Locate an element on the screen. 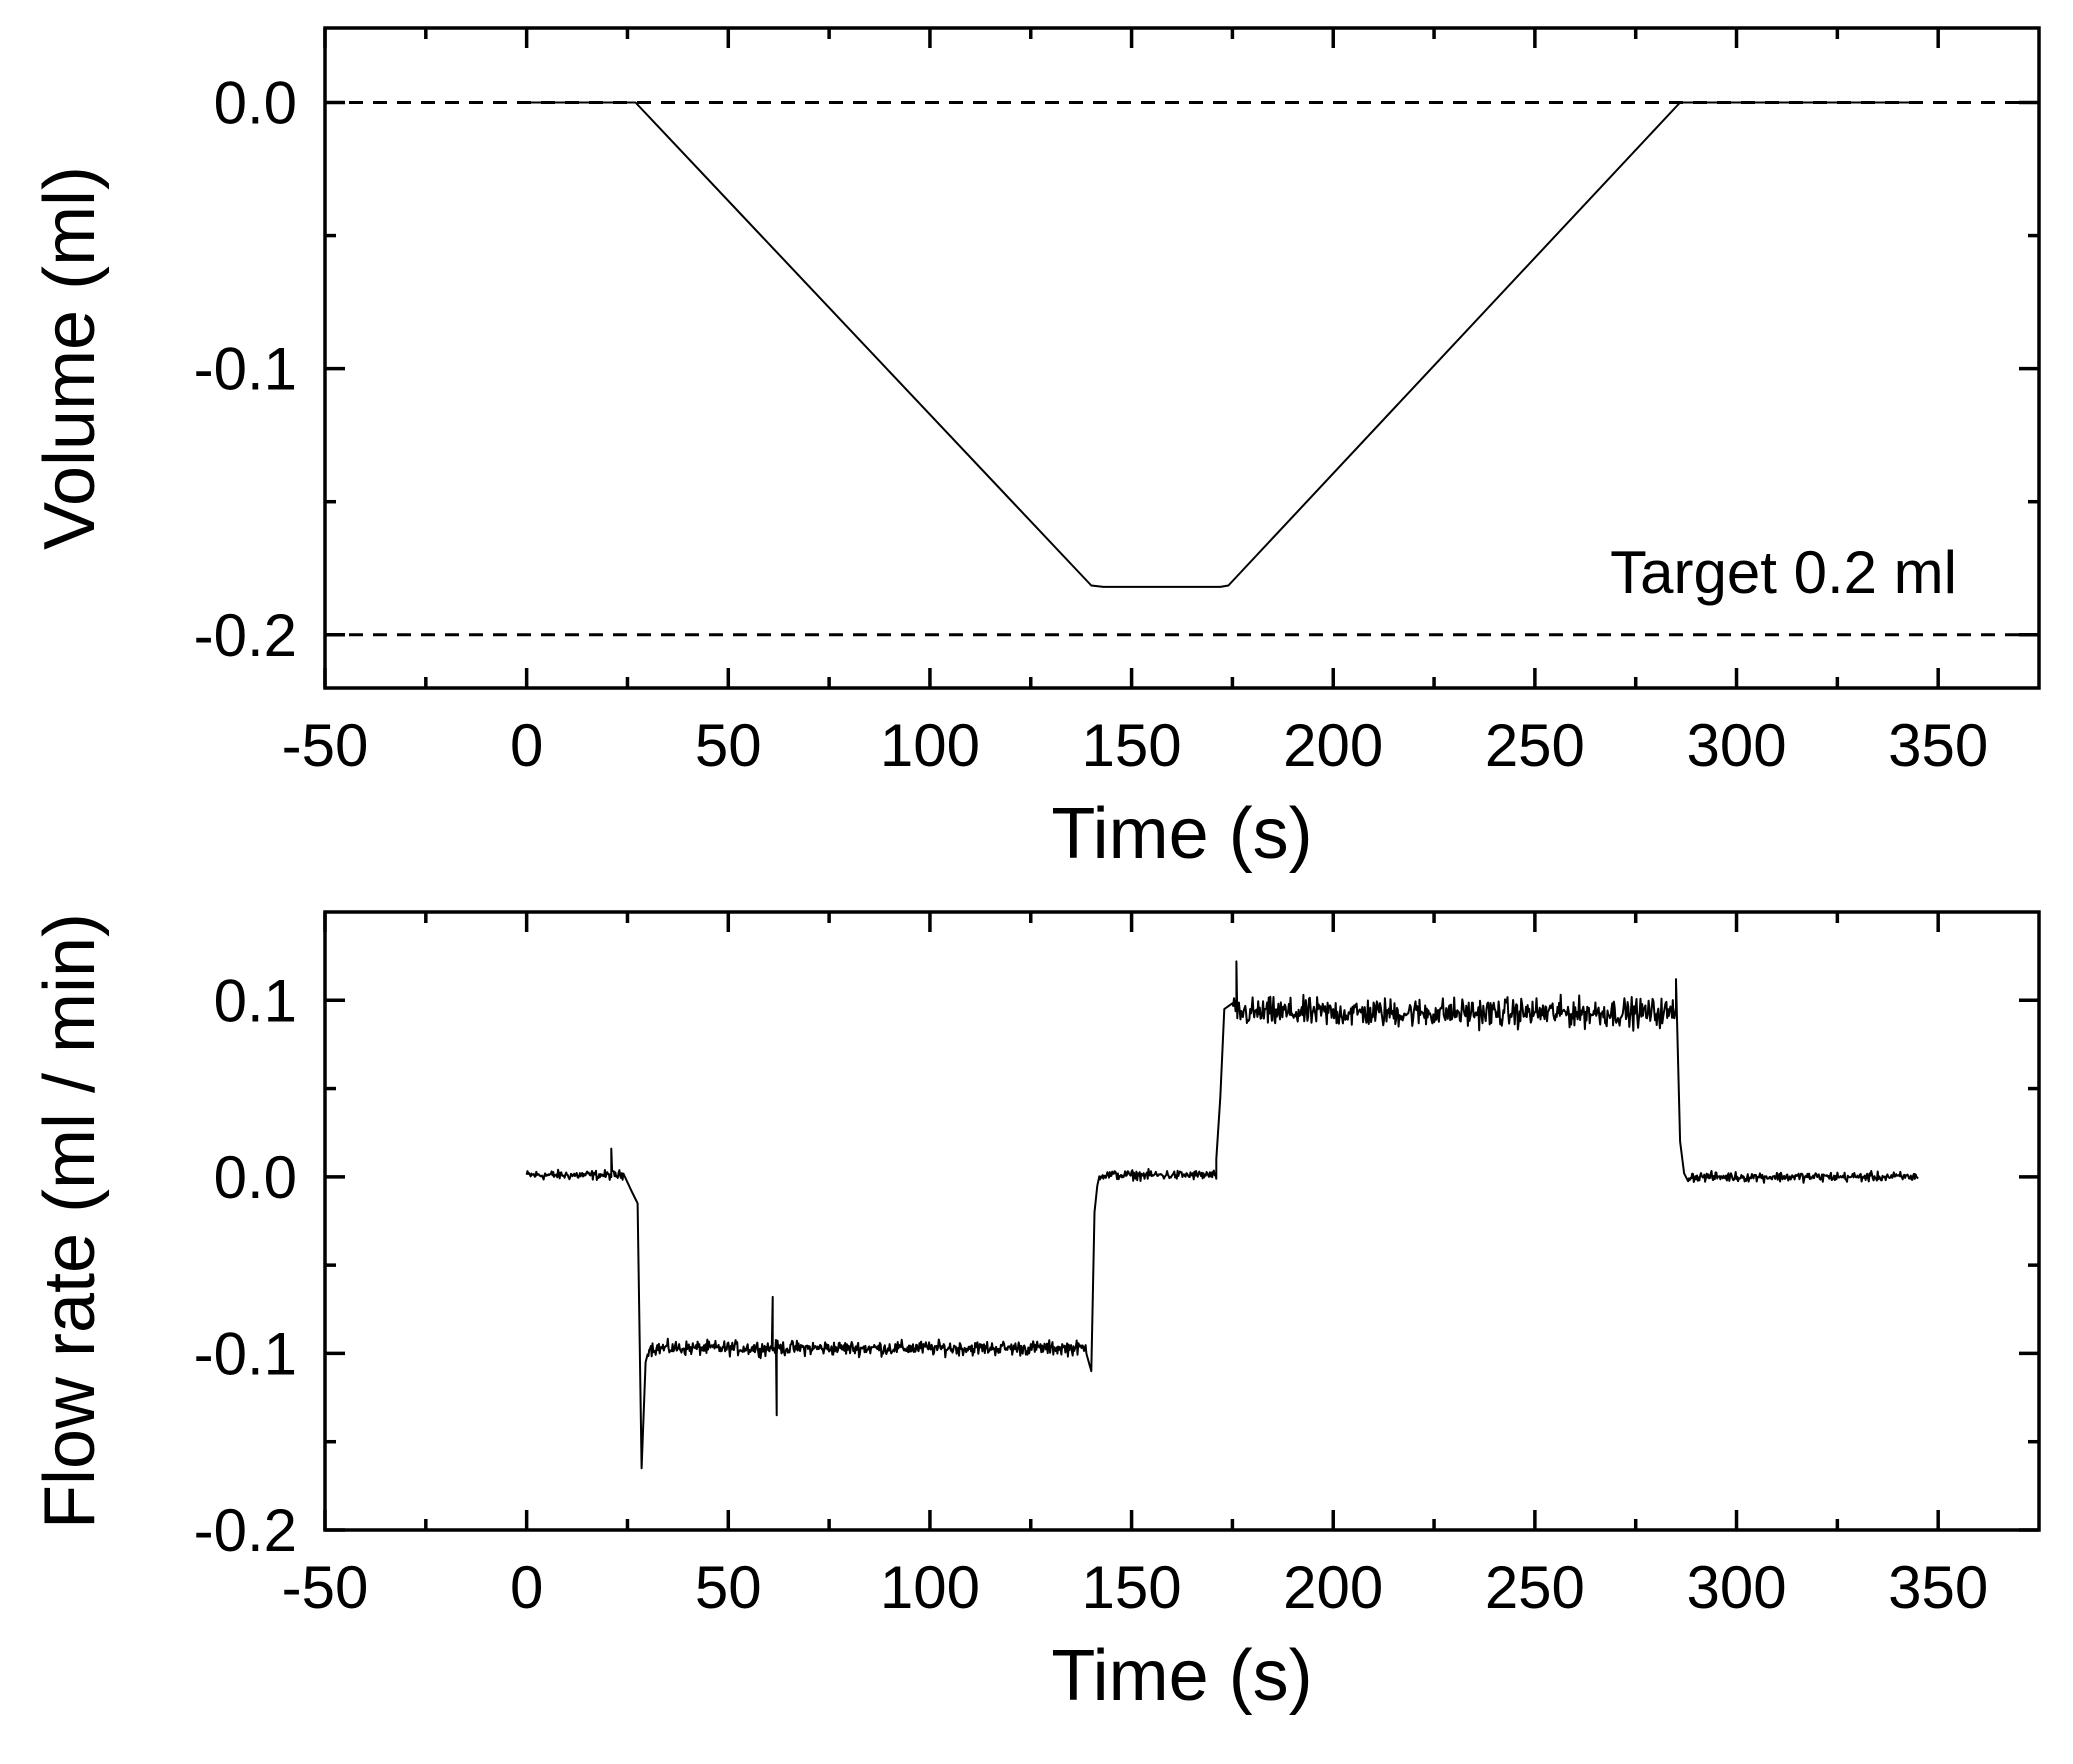 This screenshot has width=2073, height=1764. volume-y-axis-label: Volume (ml) is located at coordinates (70, 358).